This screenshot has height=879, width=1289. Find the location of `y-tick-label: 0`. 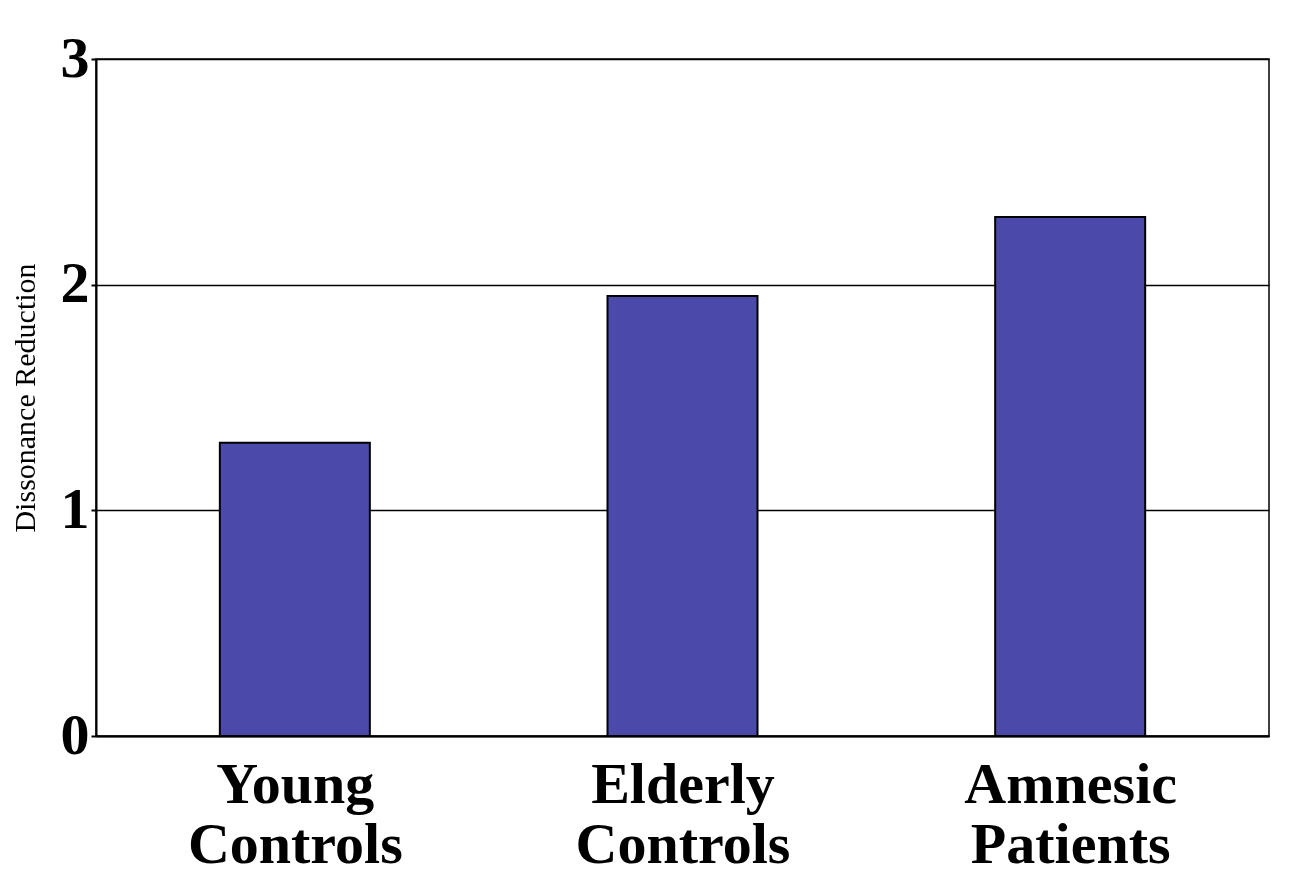

y-tick-label: 0 is located at coordinates (75, 734).